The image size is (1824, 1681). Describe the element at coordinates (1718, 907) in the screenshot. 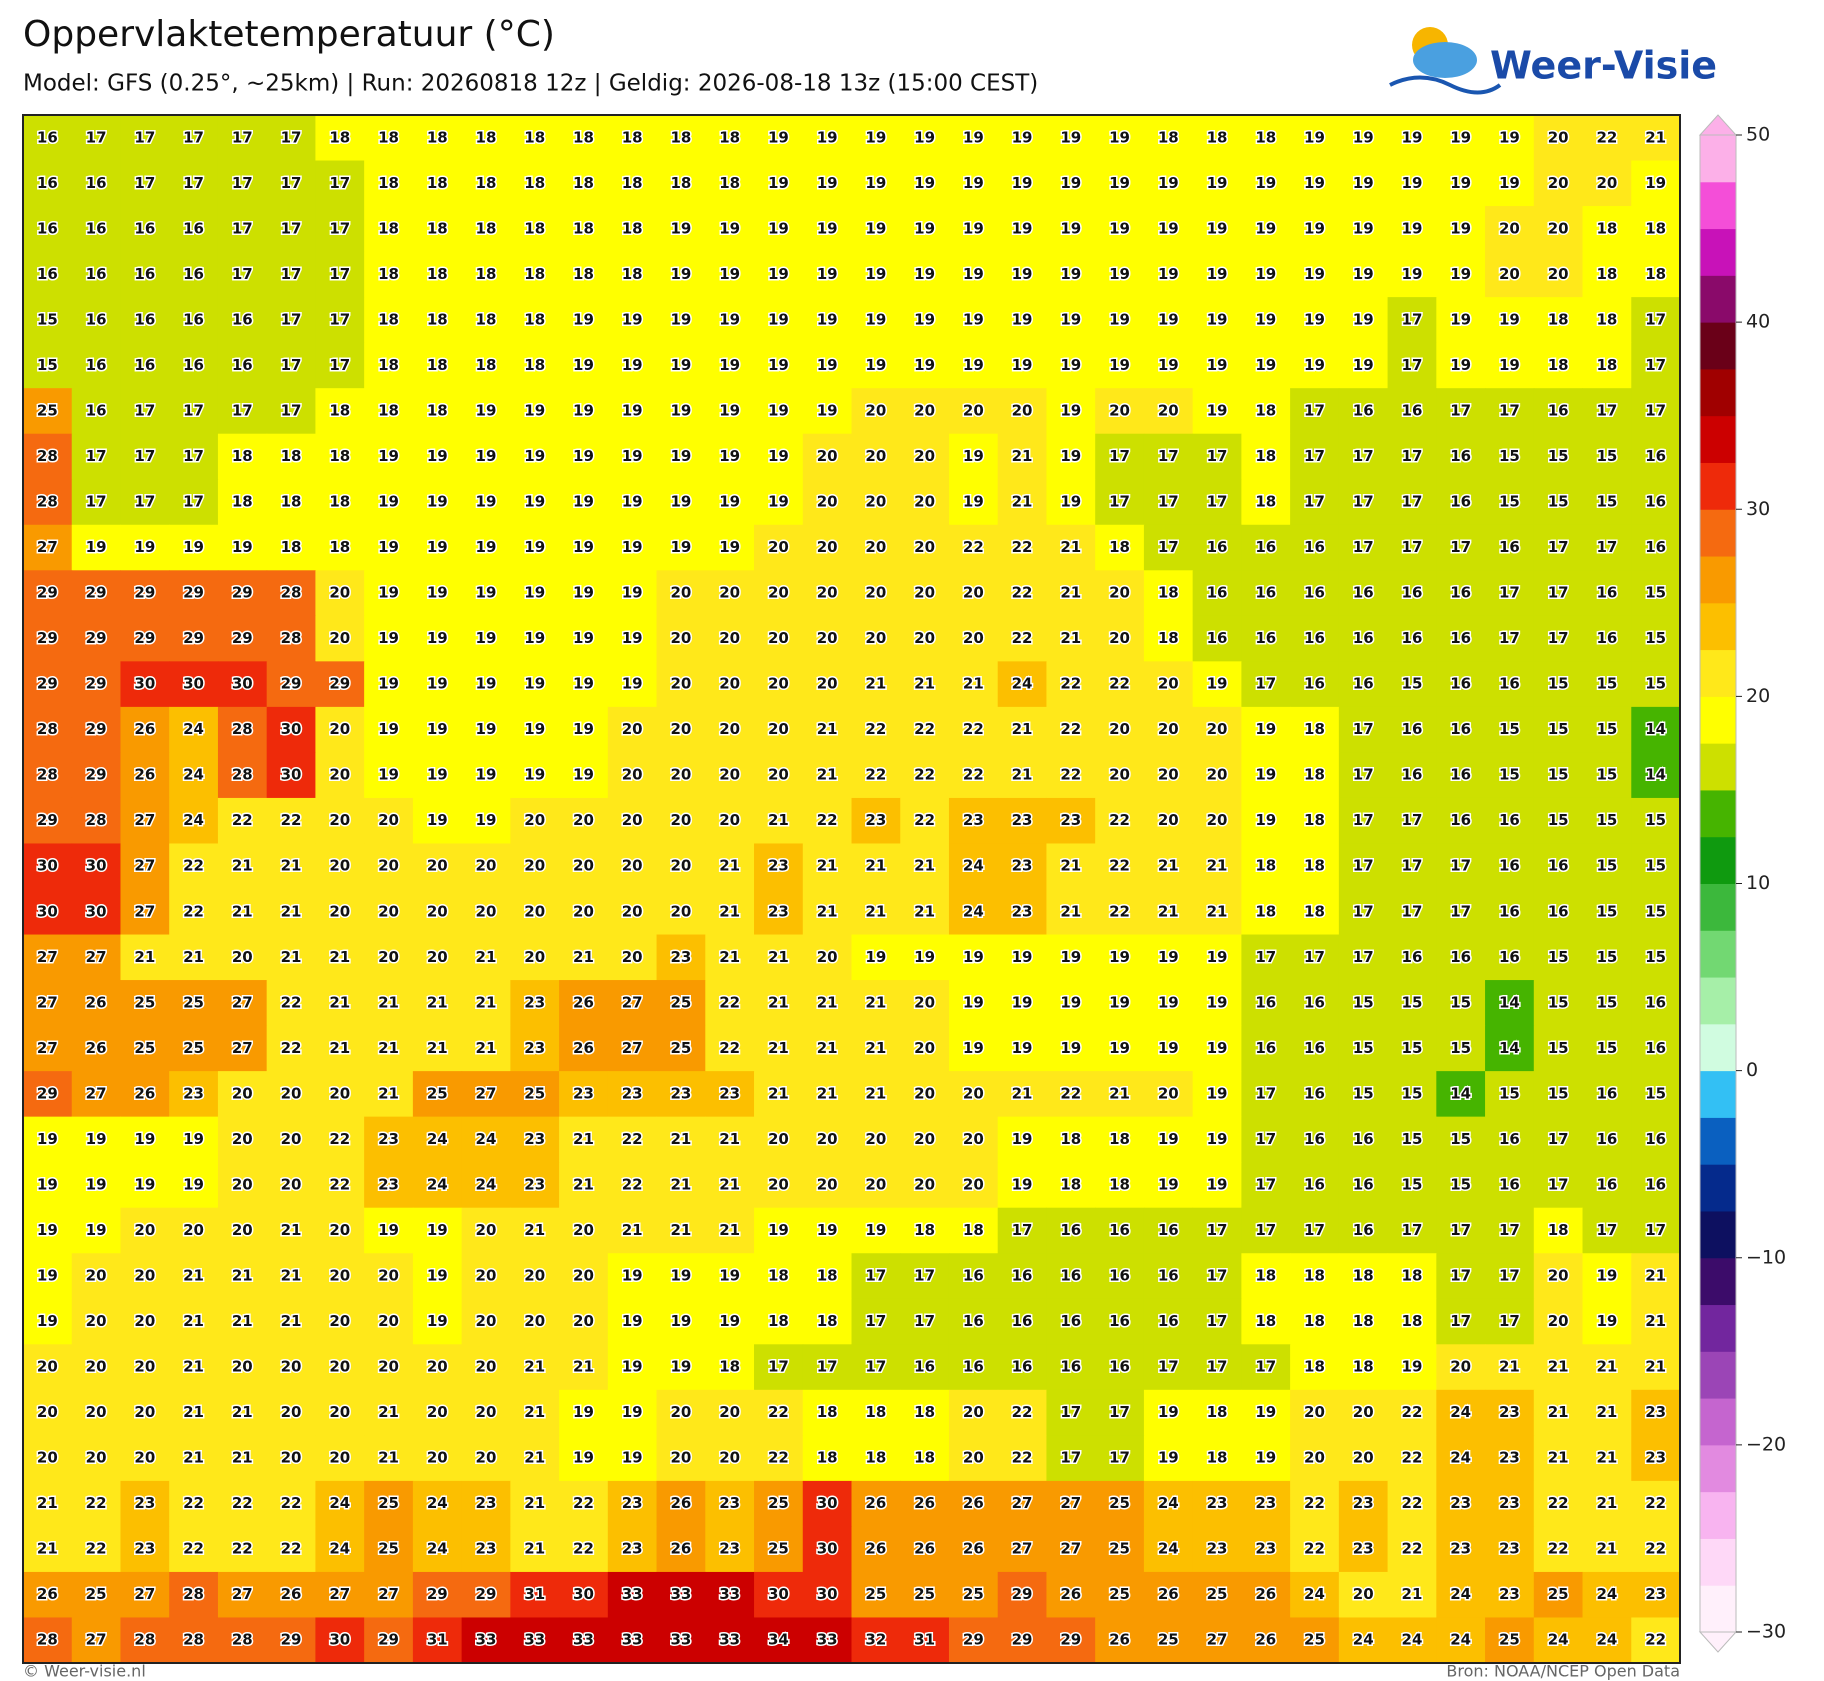

I see `colorbar-band` at that location.